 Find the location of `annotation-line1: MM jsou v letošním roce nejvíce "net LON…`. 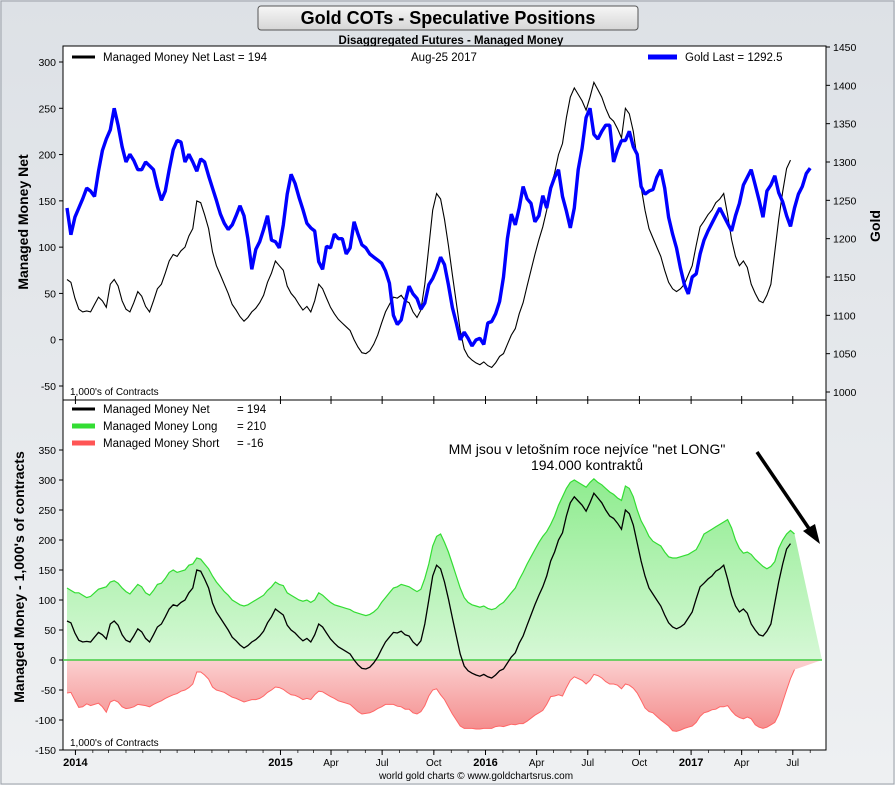

annotation-line1: MM jsou v letošním roce nejvíce "net LON… is located at coordinates (587, 449).